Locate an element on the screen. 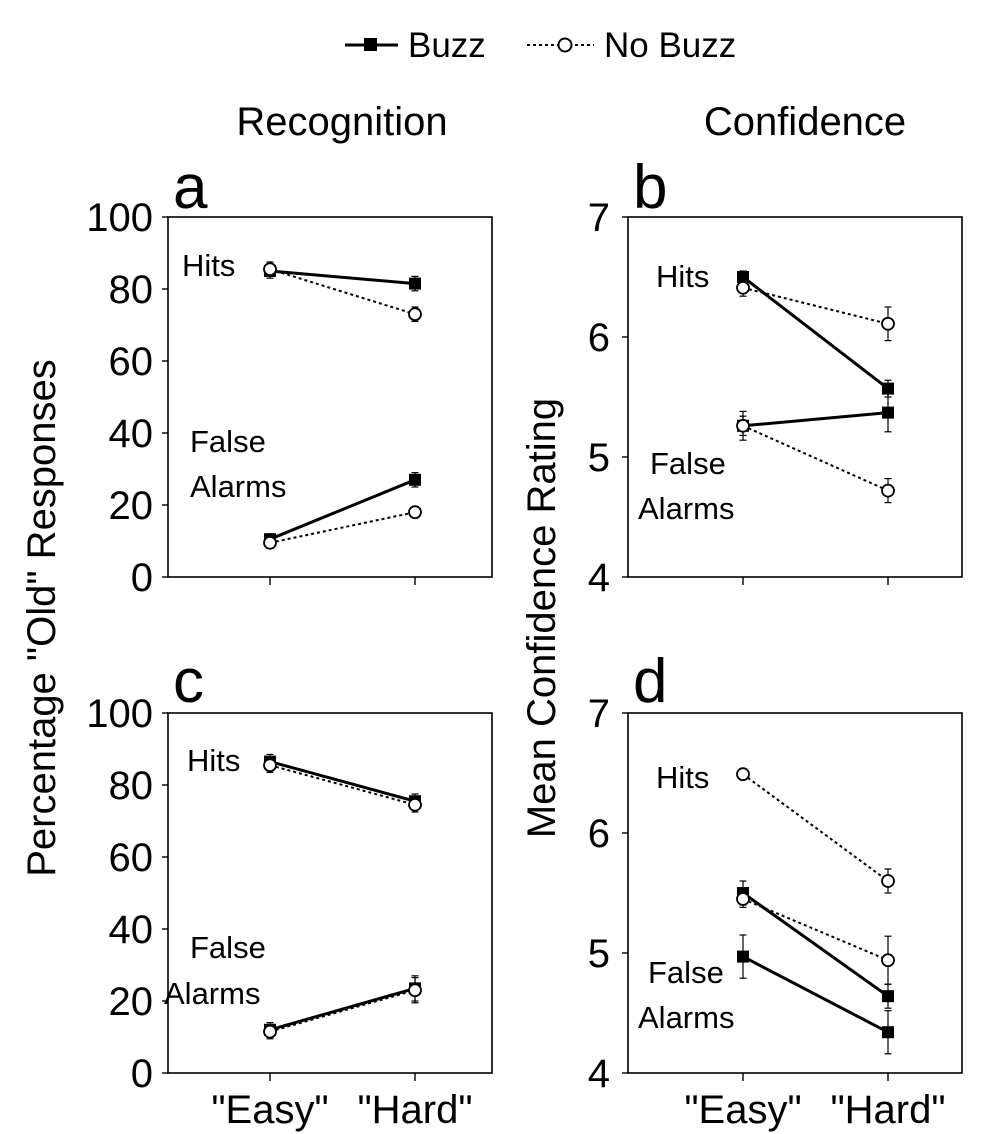 This screenshot has height=1134, width=985. y-tick-label-a-4: 80 is located at coordinates (131, 290).